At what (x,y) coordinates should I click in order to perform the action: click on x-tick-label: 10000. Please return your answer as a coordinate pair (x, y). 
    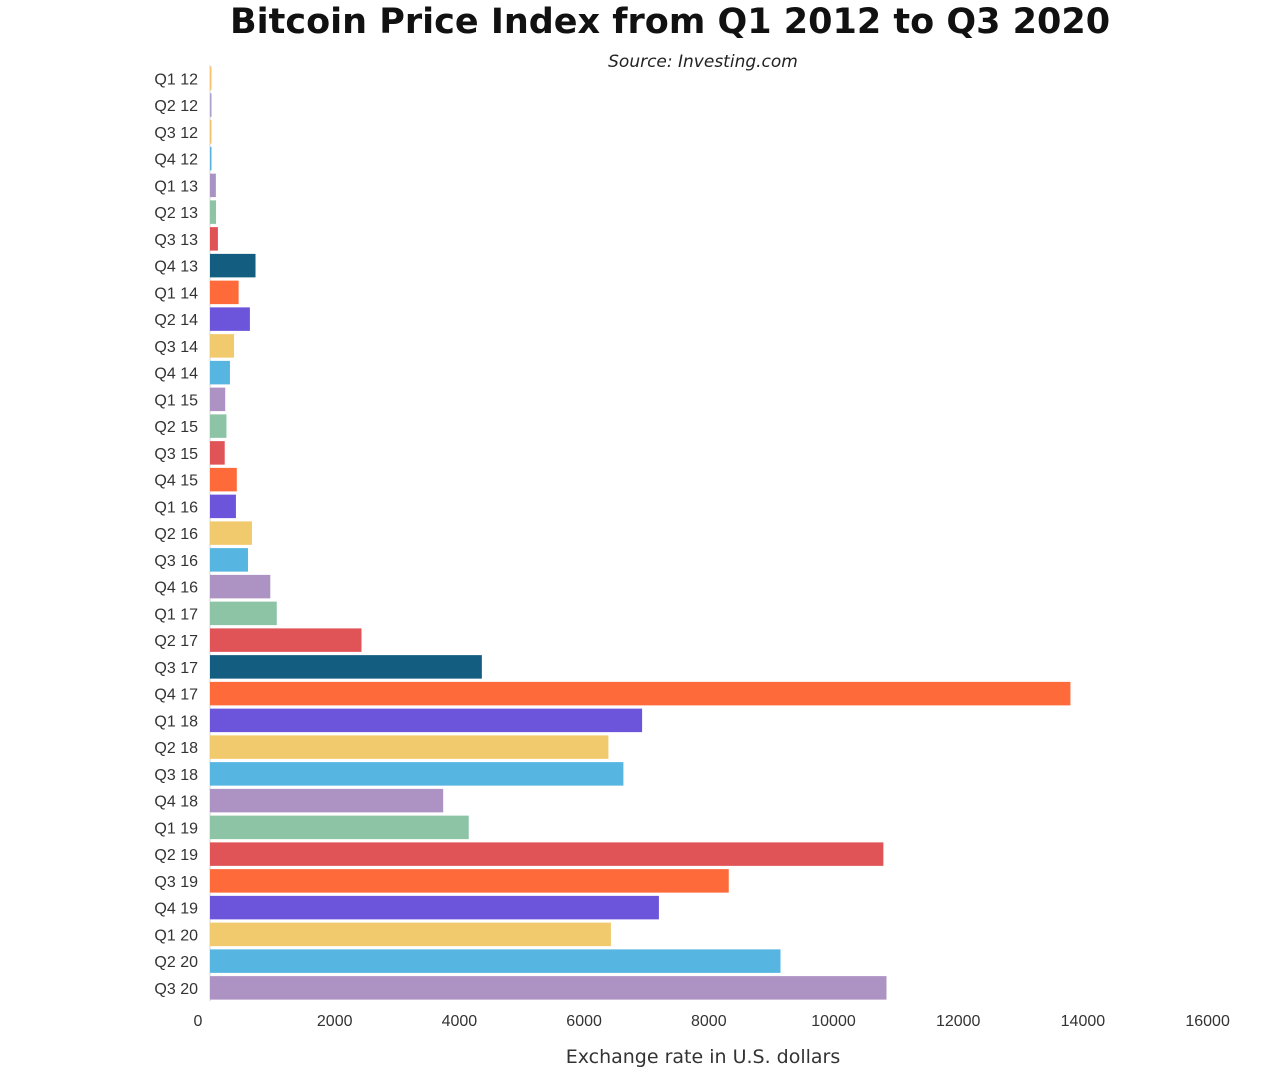
    Looking at the image, I should click on (833, 1021).